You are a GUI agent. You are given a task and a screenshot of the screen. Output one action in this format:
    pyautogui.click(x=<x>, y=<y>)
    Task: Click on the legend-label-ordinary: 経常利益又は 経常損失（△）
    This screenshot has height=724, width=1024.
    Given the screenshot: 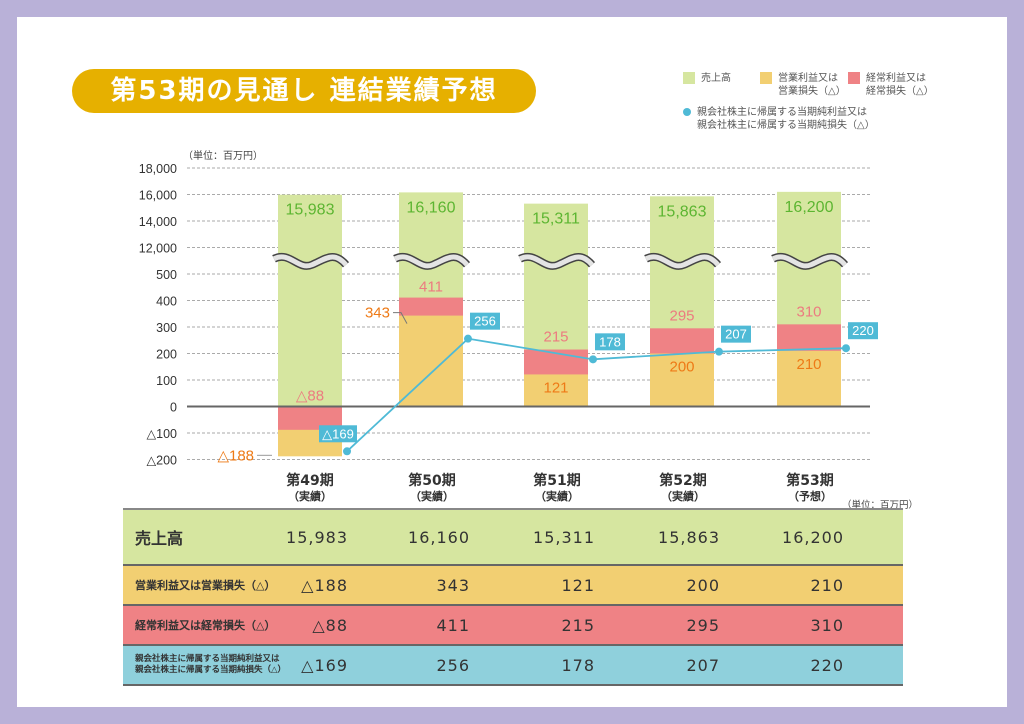 What is the action you would take?
    pyautogui.click(x=900, y=85)
    